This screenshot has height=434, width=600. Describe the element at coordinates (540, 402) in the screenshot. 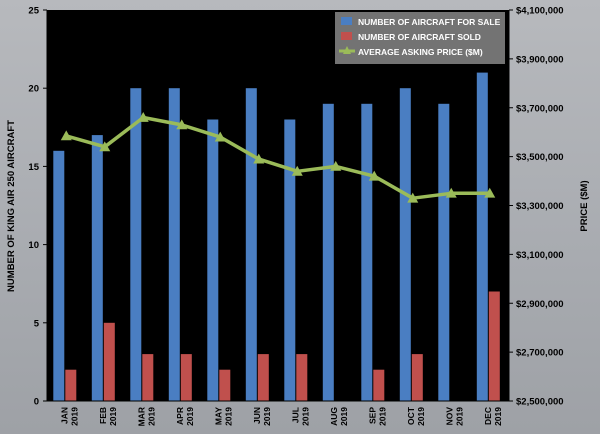

I see `y2-tick-label: $2,500,000` at that location.